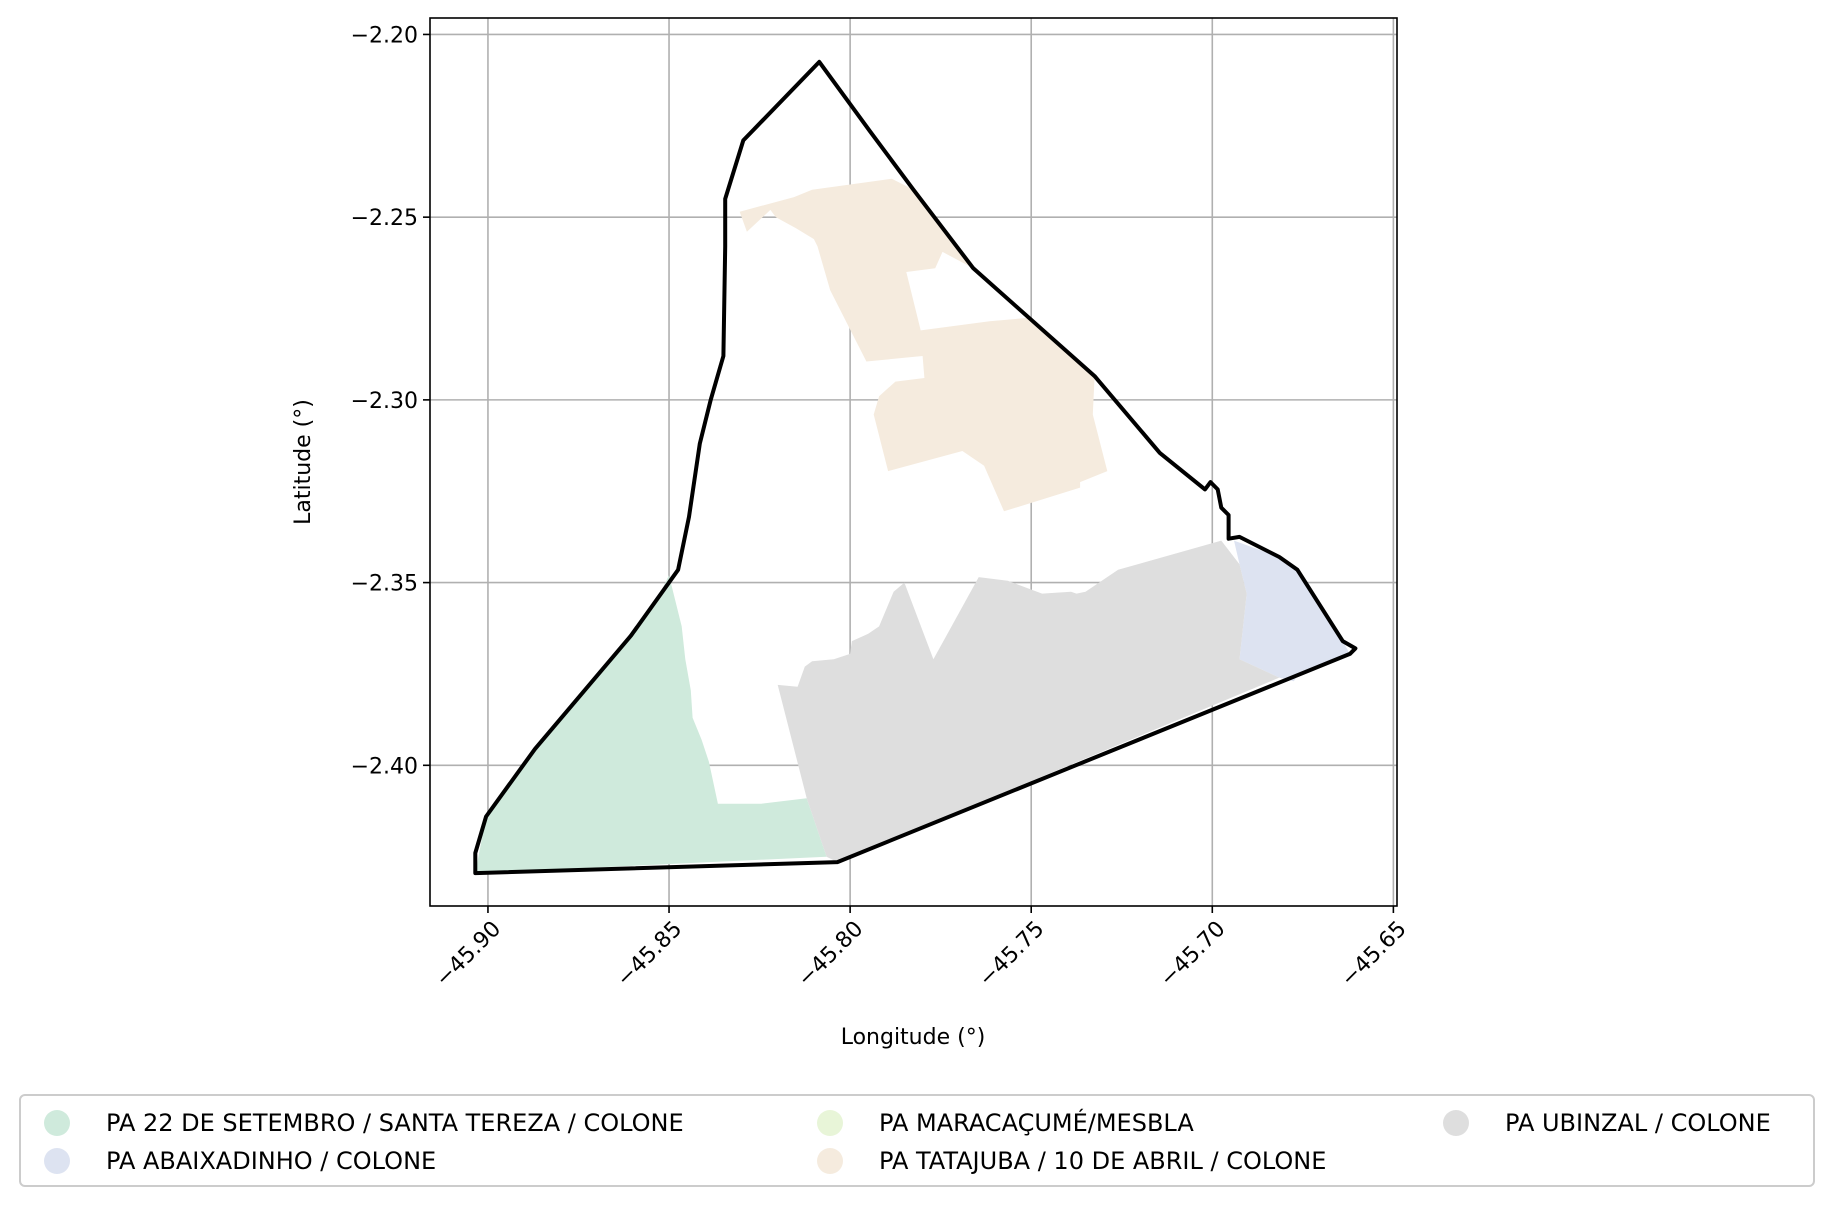  Describe the element at coordinates (830, 954) in the screenshot. I see `x-tick-label: −45.80` at that location.